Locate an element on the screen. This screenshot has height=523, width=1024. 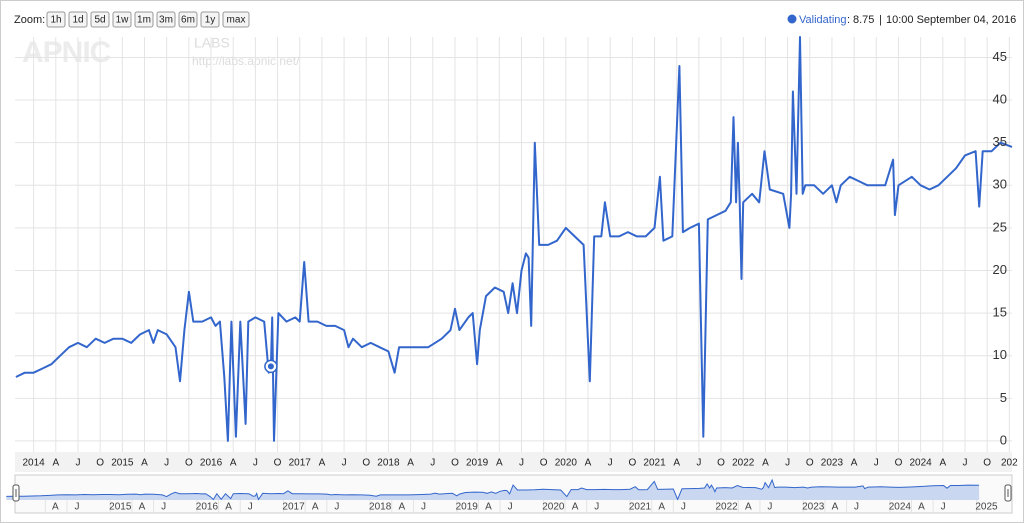
zoom-button-label: 1y is located at coordinates (210, 20).